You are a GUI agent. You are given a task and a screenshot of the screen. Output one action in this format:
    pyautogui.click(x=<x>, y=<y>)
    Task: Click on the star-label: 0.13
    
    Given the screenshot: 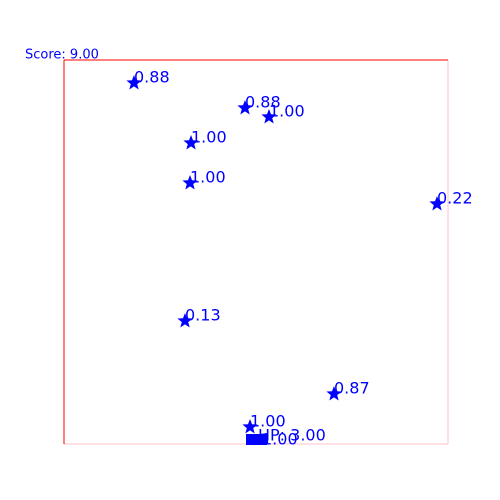 What is the action you would take?
    pyautogui.click(x=203, y=315)
    